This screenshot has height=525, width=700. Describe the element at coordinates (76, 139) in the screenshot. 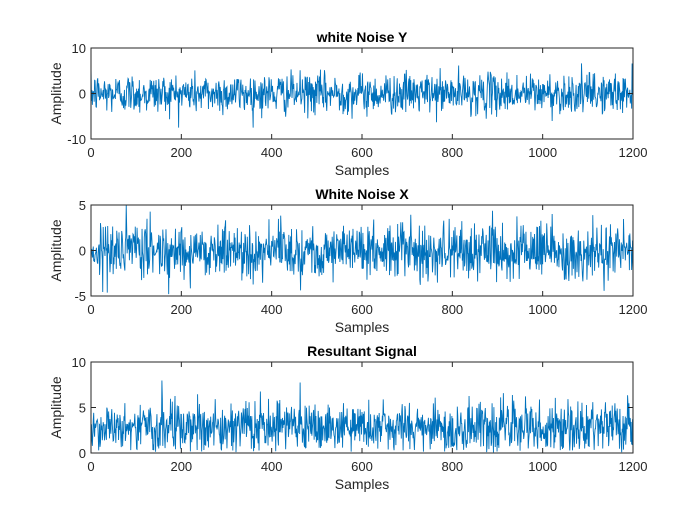

I see `y-tick-label: -10` at that location.